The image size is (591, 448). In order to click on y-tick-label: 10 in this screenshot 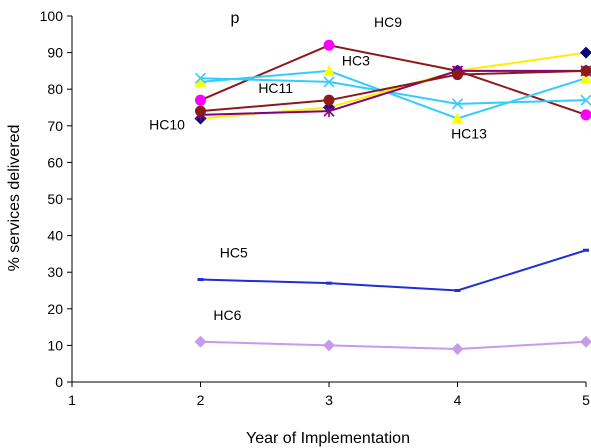, I will do `click(55, 345)`.